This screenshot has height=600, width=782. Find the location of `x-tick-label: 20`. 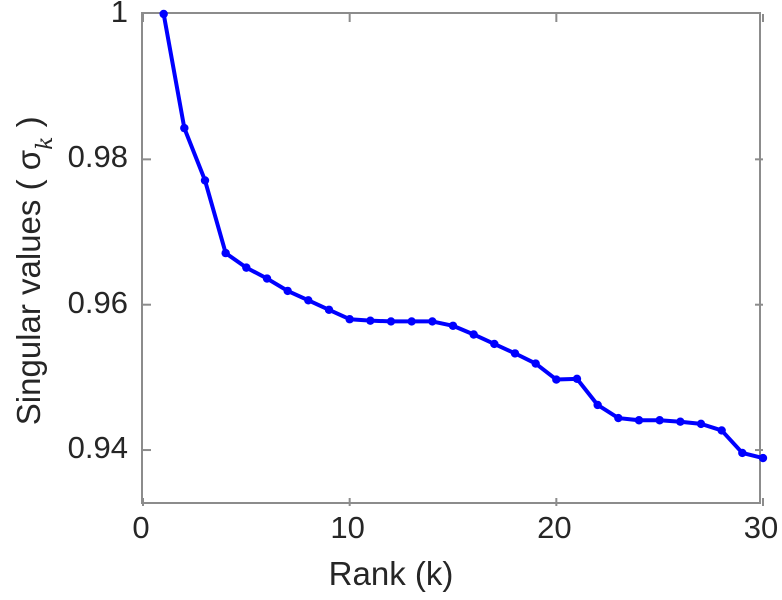

x-tick-label: 20 is located at coordinates (554, 527).